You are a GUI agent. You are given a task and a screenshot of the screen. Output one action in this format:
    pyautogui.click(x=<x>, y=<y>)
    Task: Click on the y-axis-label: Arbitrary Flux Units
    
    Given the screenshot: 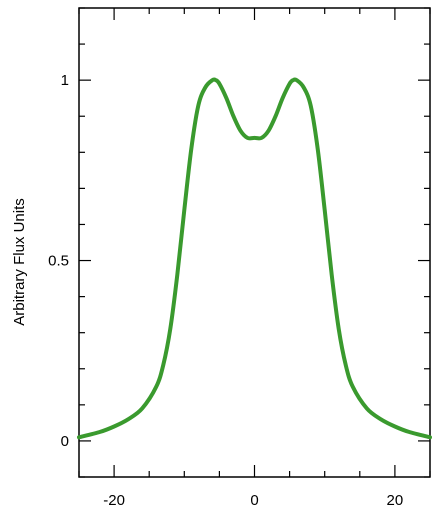 What is the action you would take?
    pyautogui.click(x=19, y=262)
    